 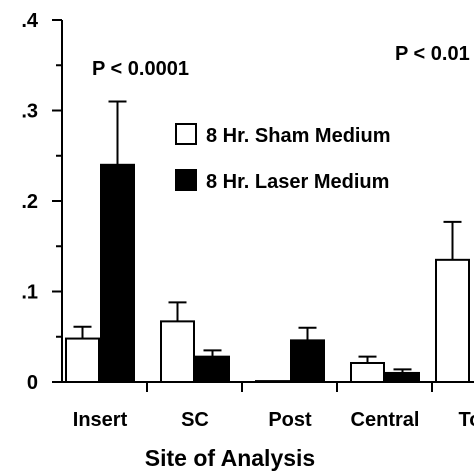 I want to click on x-tick-label: To, so click(x=466, y=420).